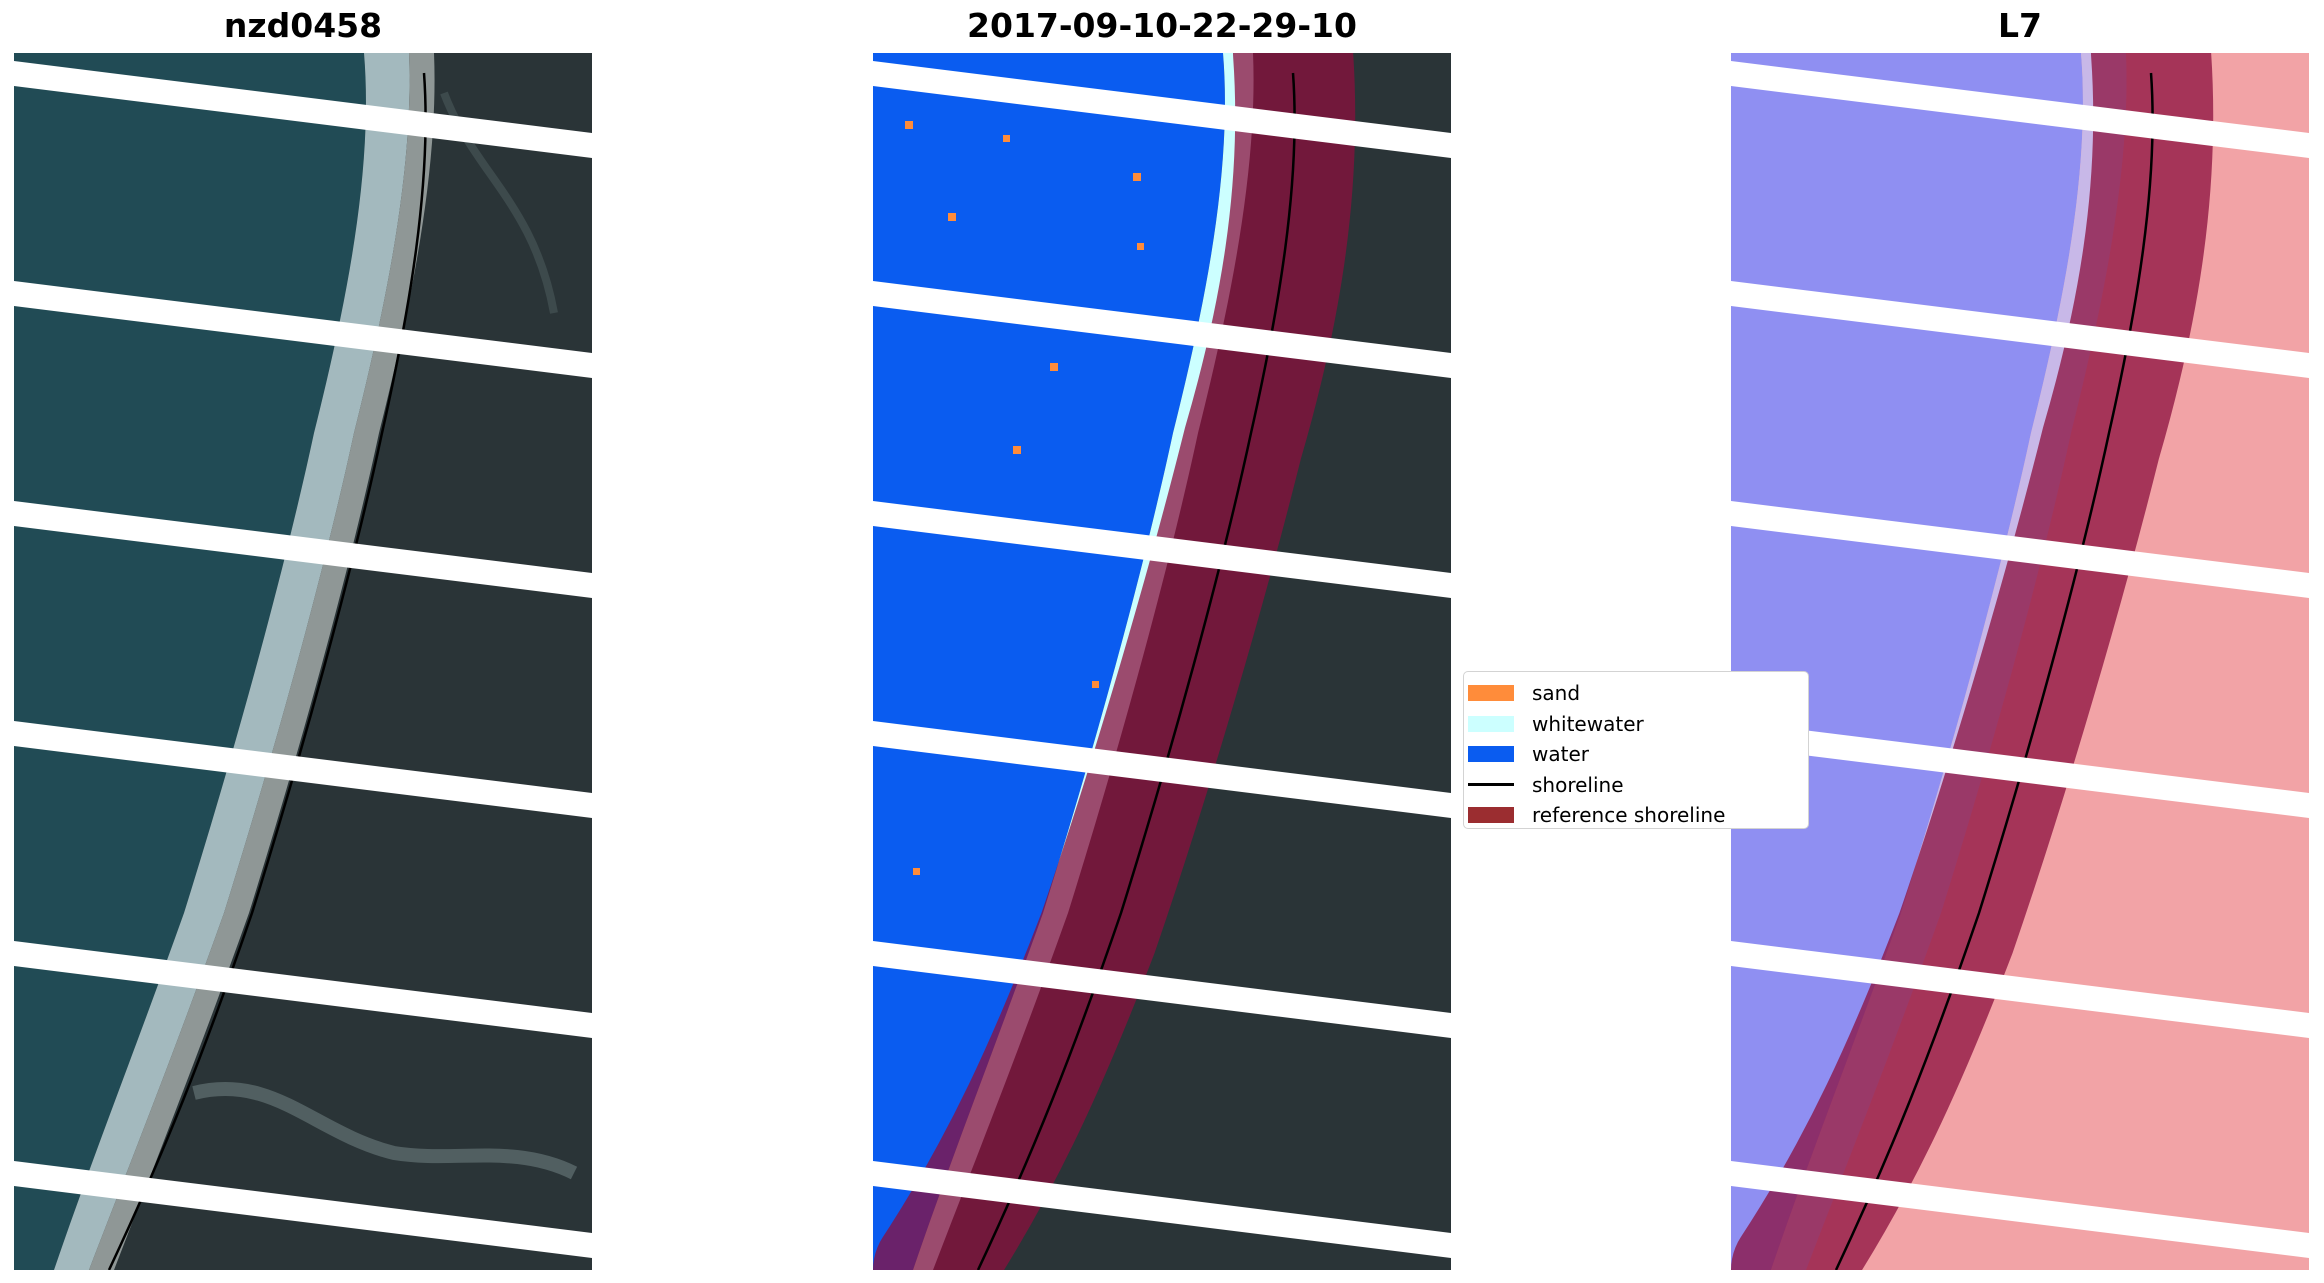 This screenshot has width=2324, height=1283. Describe the element at coordinates (1162, 25) in the screenshot. I see `panel-title-classified: 2017-09-10-22-29-10` at that location.